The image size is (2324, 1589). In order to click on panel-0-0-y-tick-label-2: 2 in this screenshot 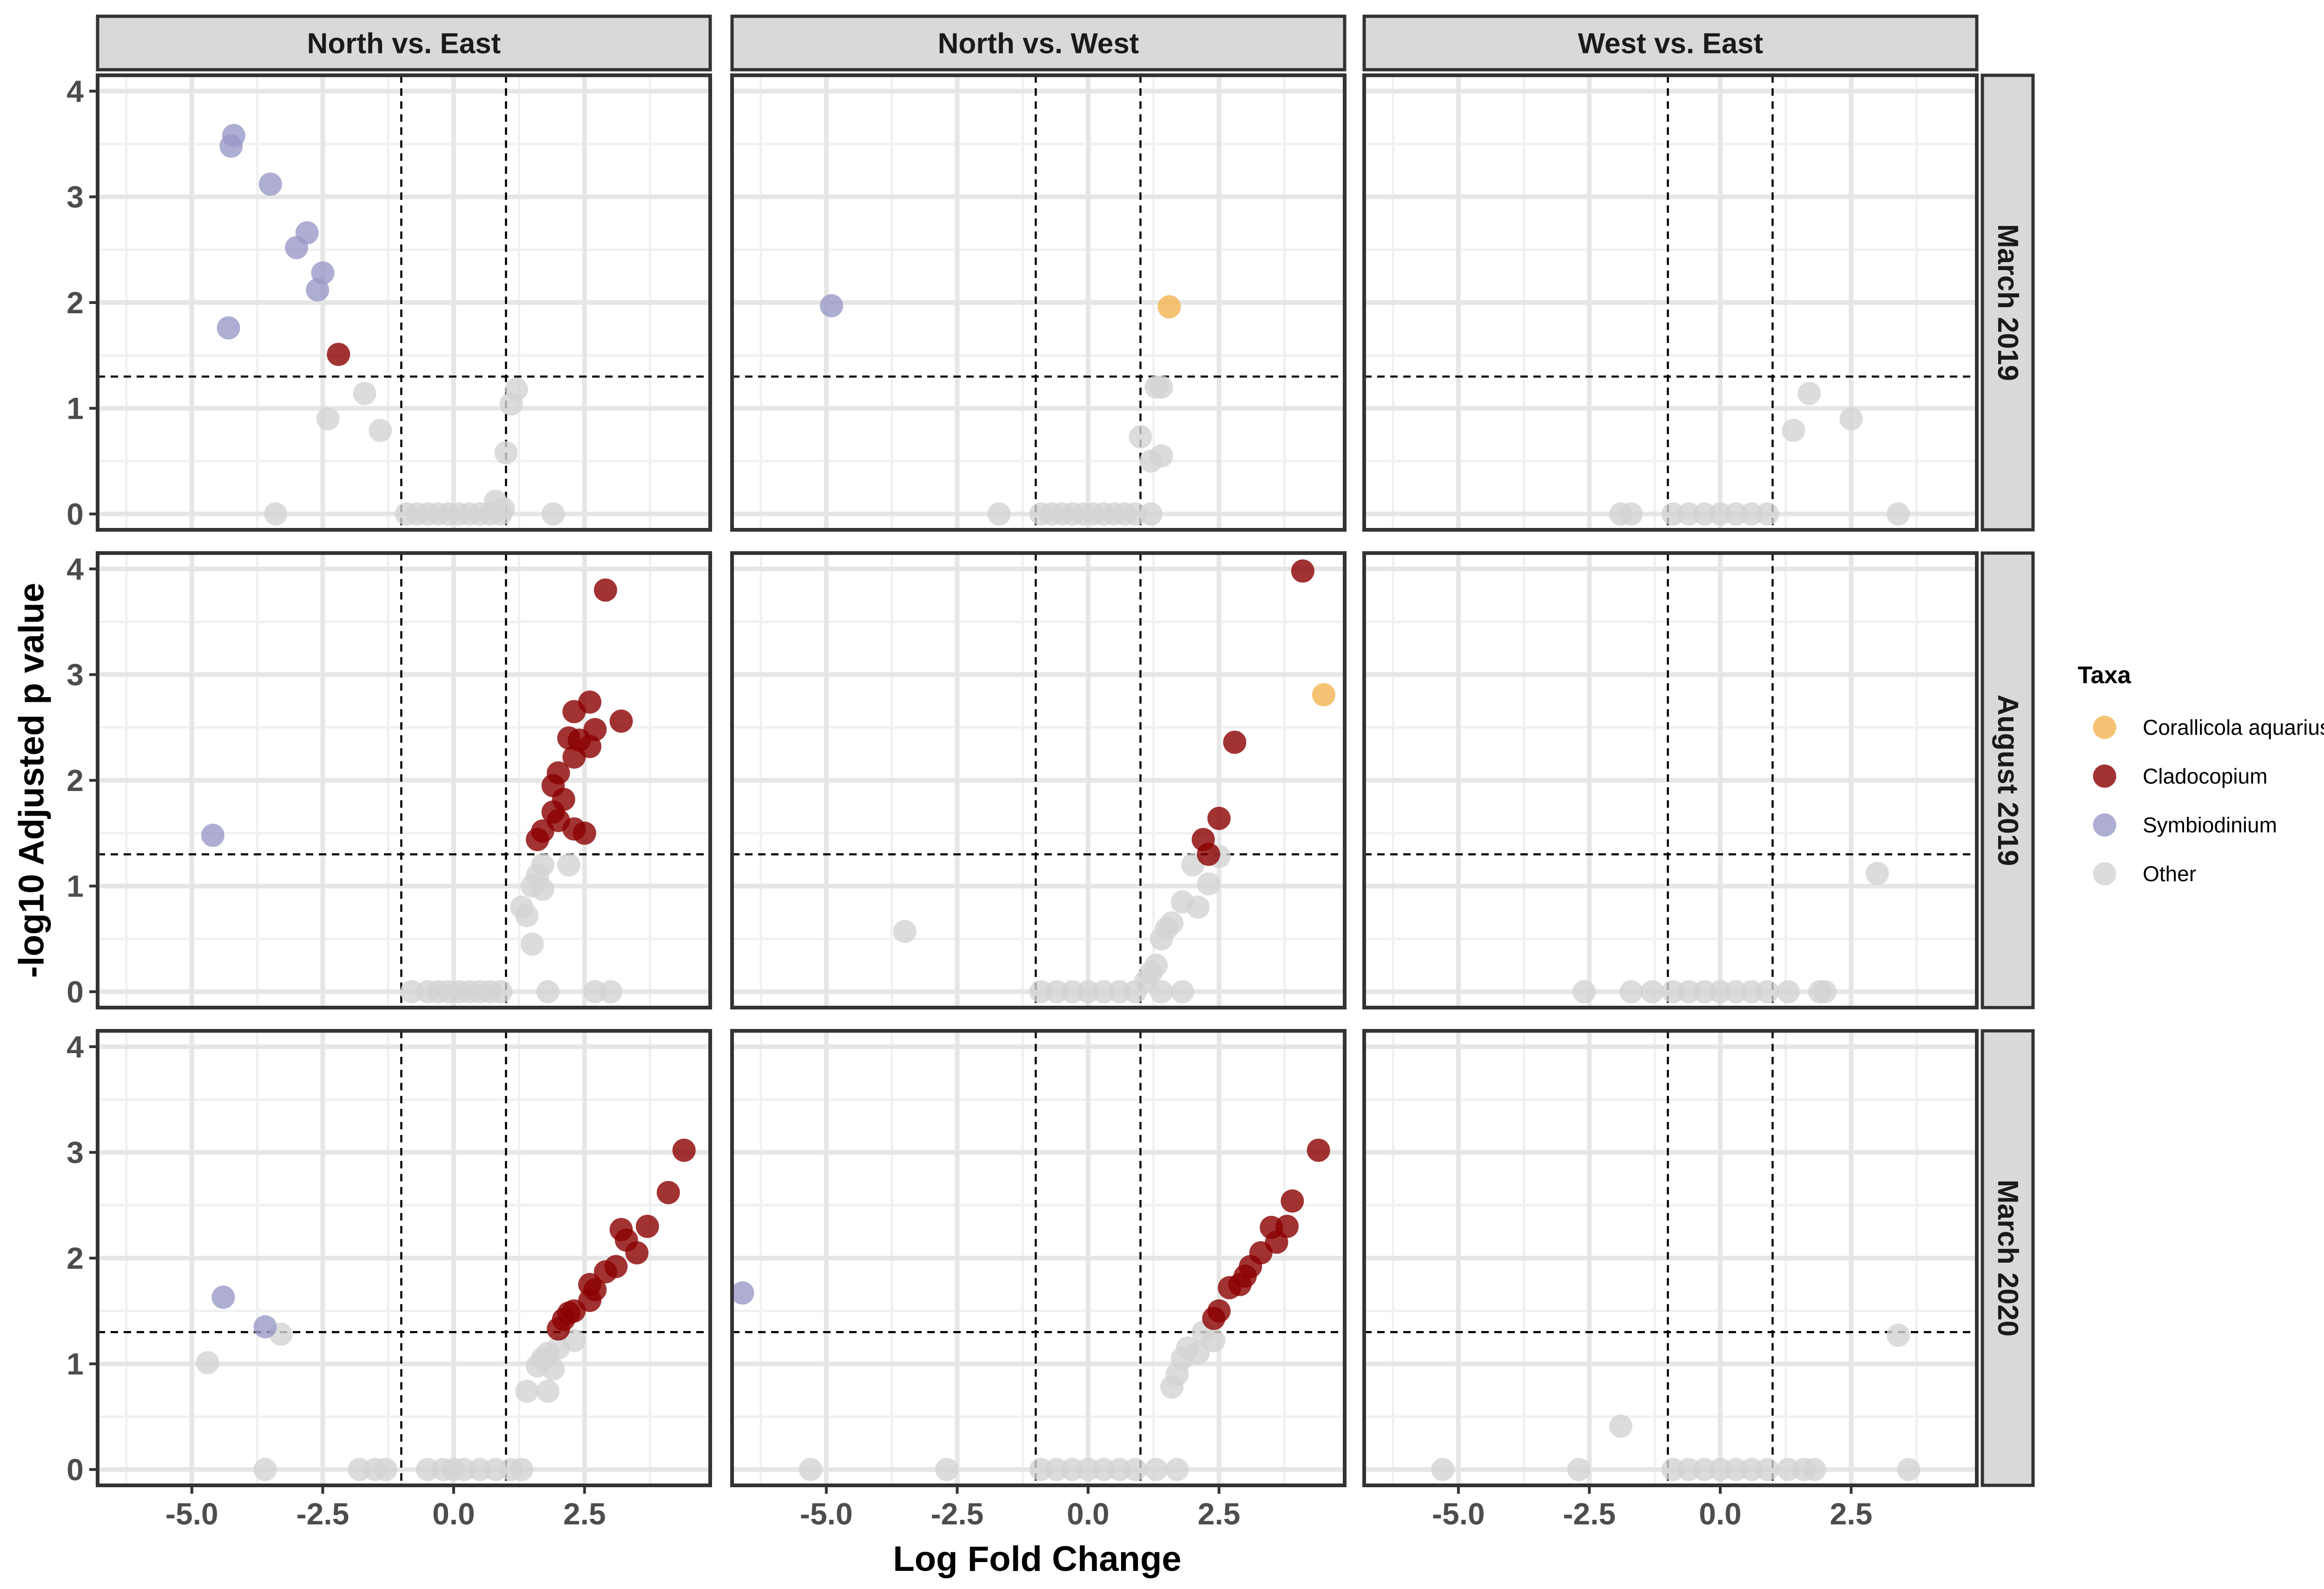, I will do `click(75, 302)`.